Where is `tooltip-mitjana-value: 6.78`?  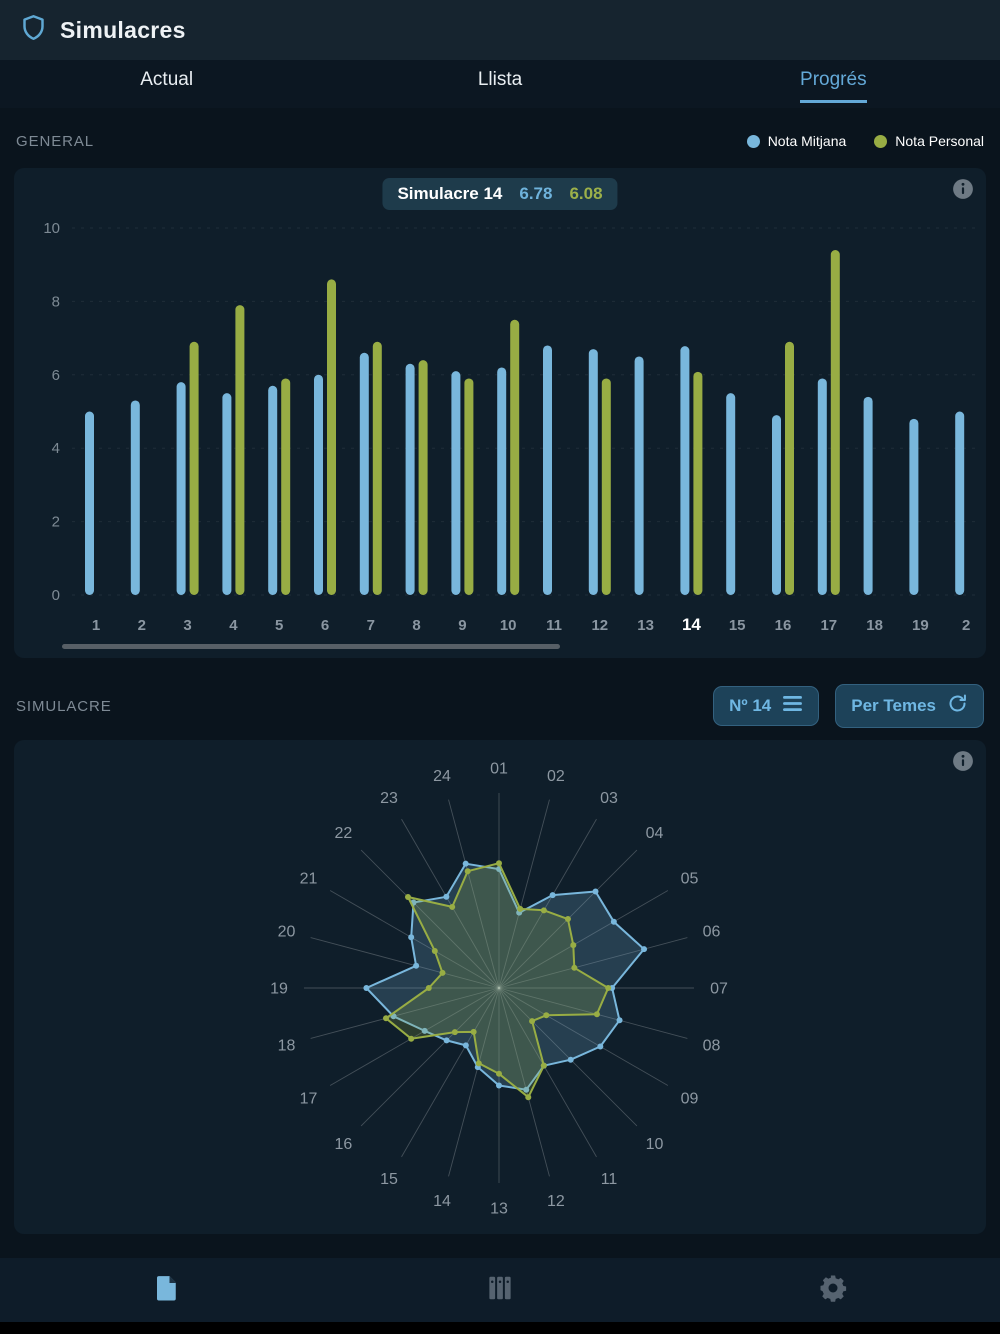
tooltip-mitjana-value: 6.78 is located at coordinates (536, 193).